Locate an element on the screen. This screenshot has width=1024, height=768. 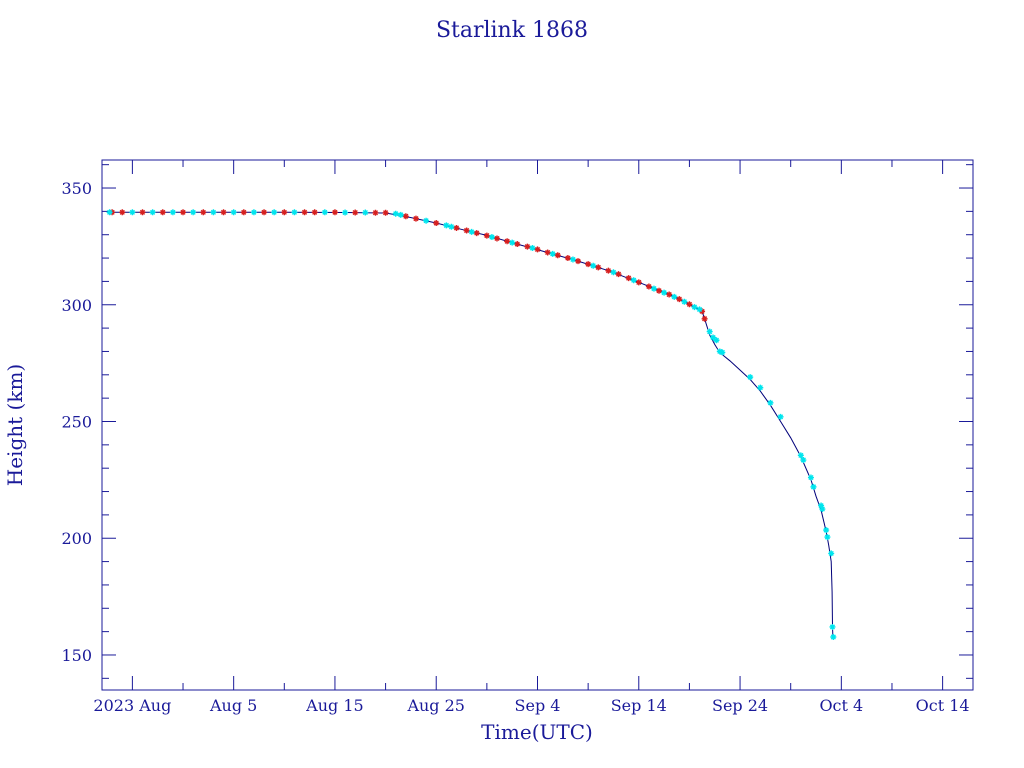
x-tick-label: Oct 14 is located at coordinates (943, 705).